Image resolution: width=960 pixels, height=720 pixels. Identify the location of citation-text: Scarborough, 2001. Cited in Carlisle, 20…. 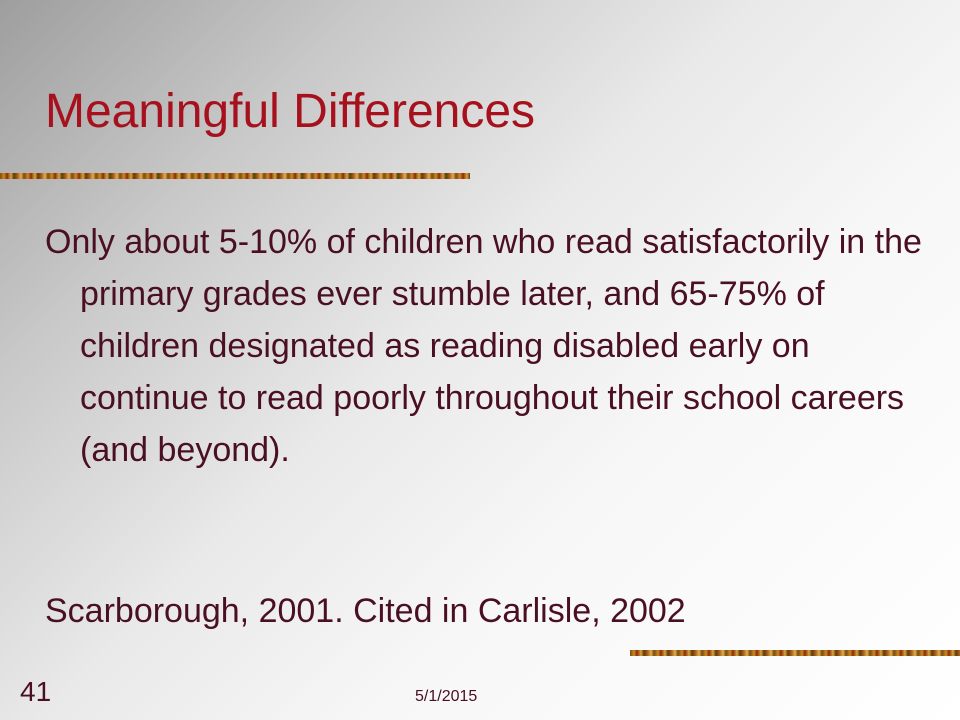
(365, 611).